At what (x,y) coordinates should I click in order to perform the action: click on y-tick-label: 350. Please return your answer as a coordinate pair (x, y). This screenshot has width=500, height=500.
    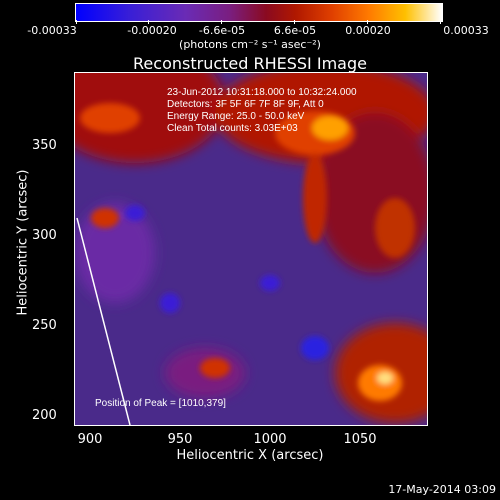
    Looking at the image, I should click on (44, 145).